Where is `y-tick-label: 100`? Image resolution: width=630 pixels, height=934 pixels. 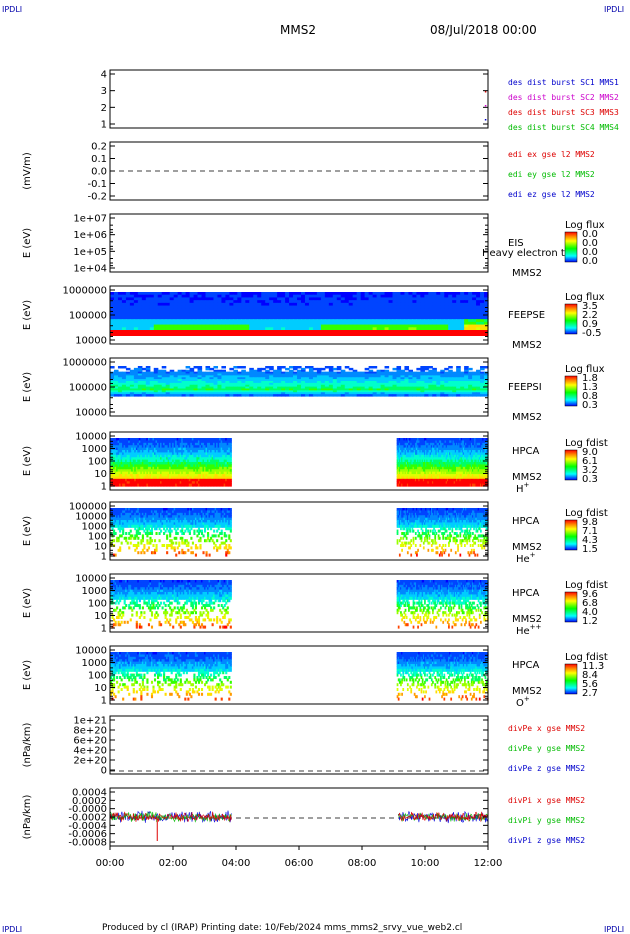 y-tick-label: 100 is located at coordinates (97, 676).